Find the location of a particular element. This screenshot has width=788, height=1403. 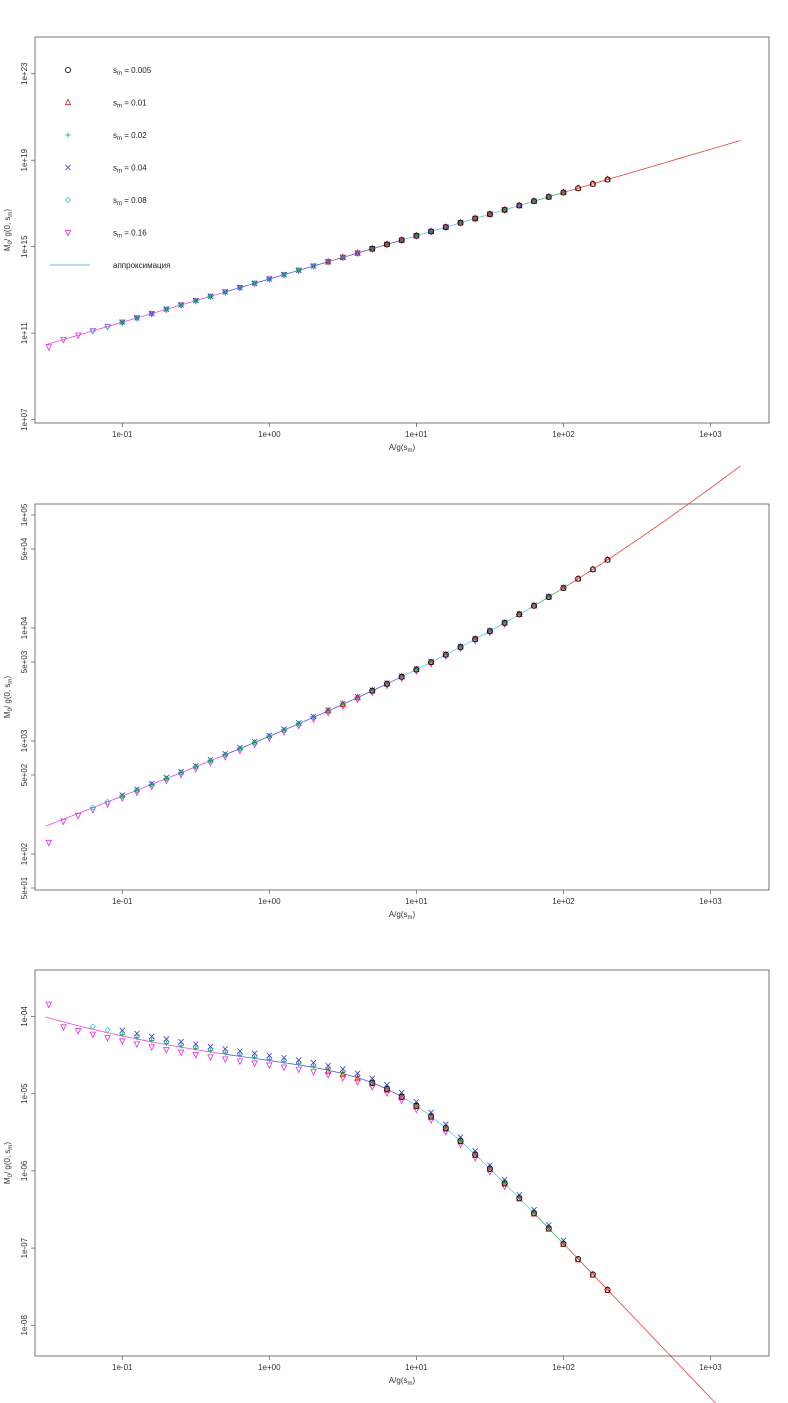

y-tick-label: 5e+01 is located at coordinates (24, 887).